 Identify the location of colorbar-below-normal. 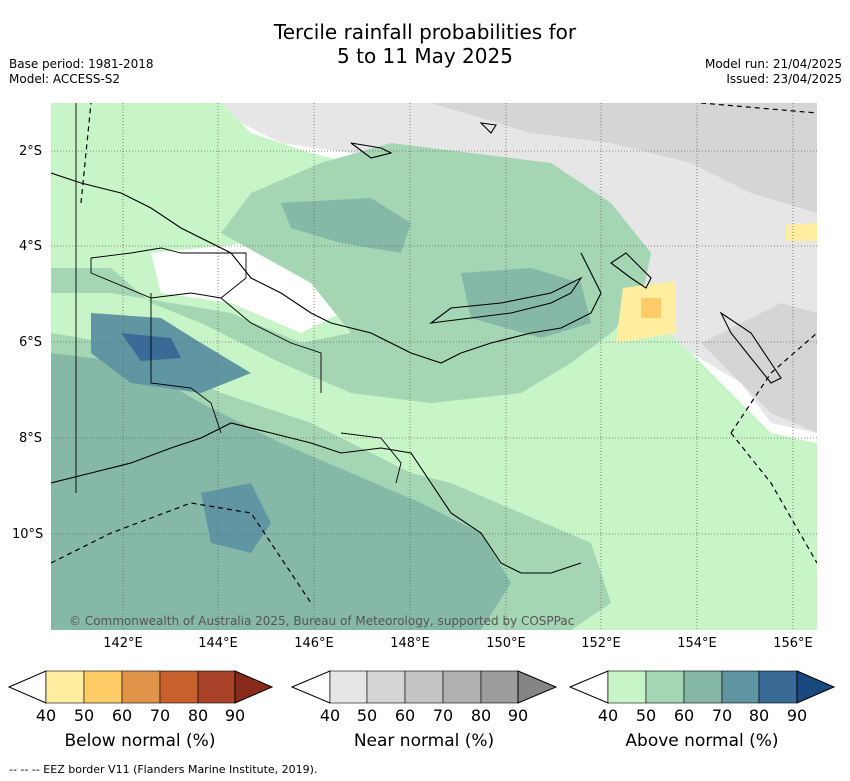
(140, 687).